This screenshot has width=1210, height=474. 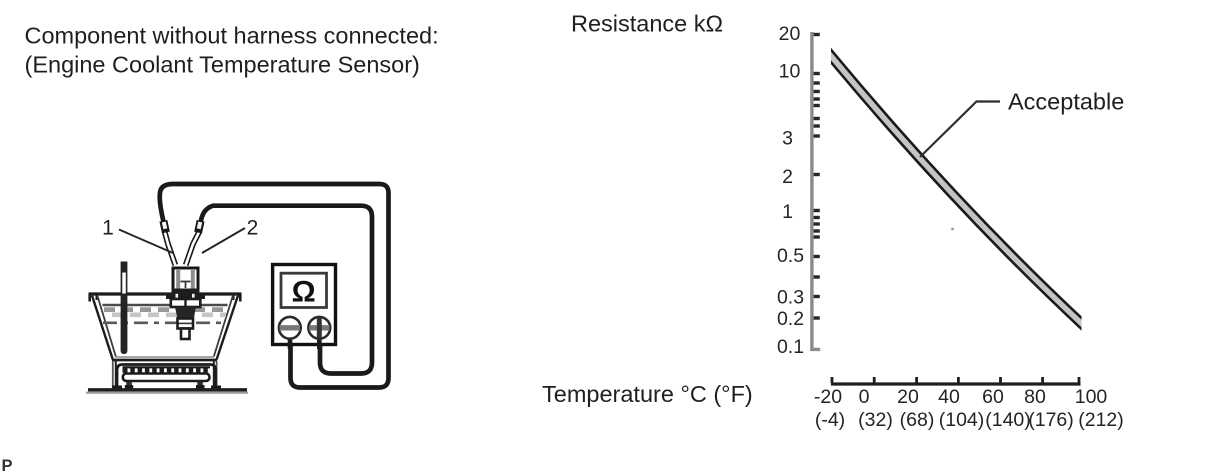 I want to click on svg-text: (-4), so click(x=830, y=420).